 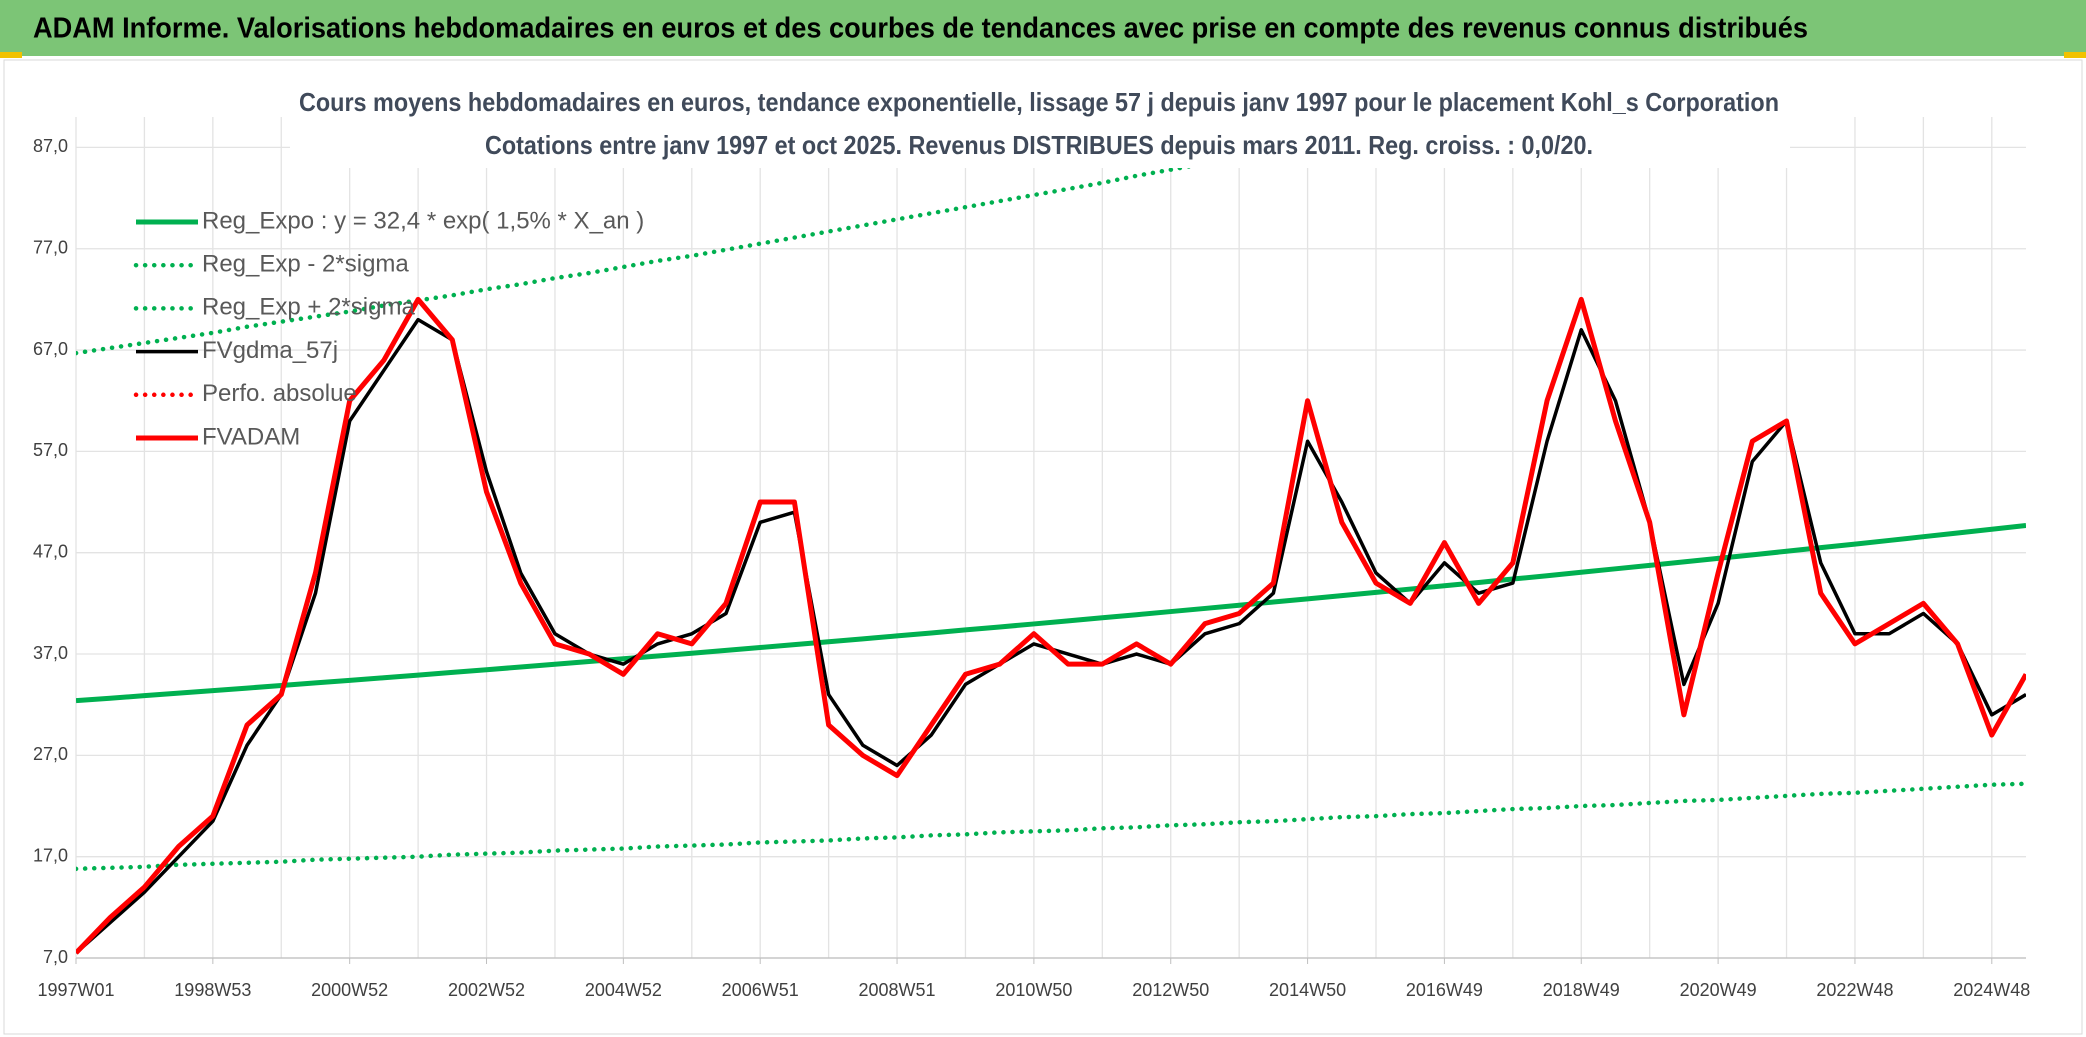 I want to click on x-tick-label: 2022W48, so click(x=1854, y=990).